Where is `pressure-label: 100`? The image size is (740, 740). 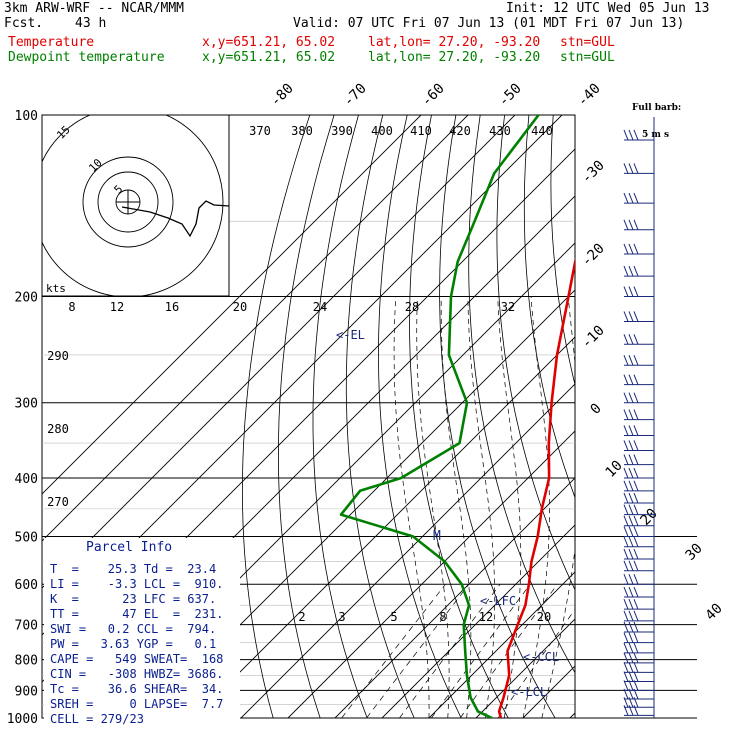 pressure-label: 100 is located at coordinates (26, 116).